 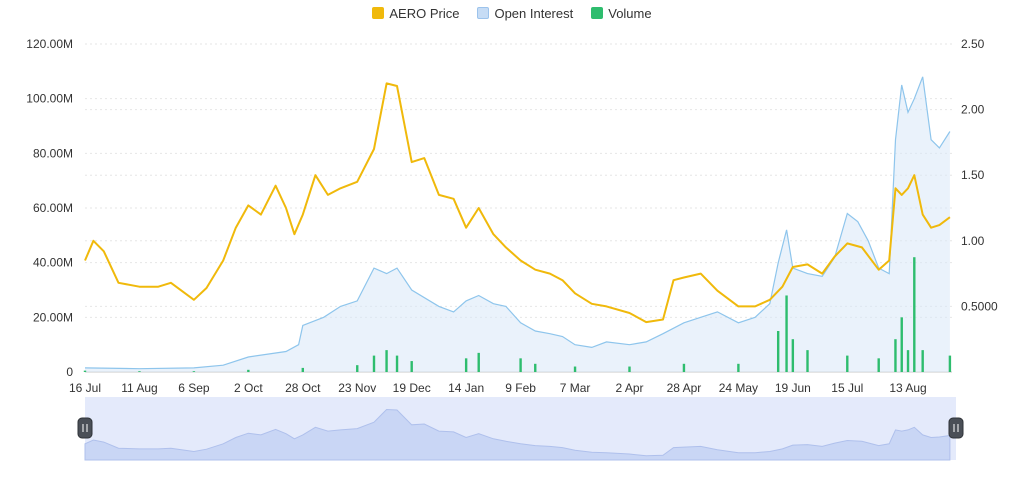 What do you see at coordinates (520, 388) in the screenshot?
I see `x-tick-label: 9 Feb` at bounding box center [520, 388].